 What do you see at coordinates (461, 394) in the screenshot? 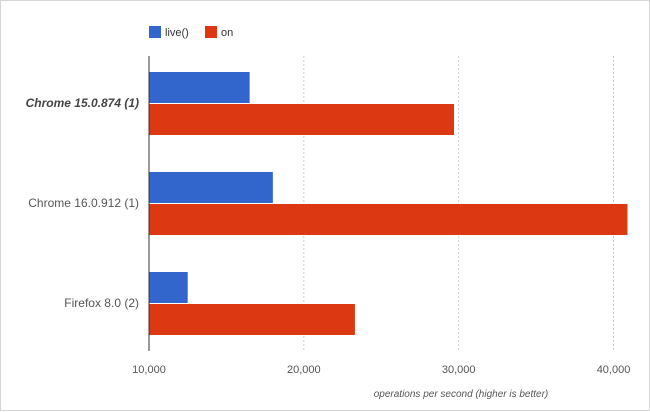
I see `x-axis-title: operations per second (higher is better)` at bounding box center [461, 394].